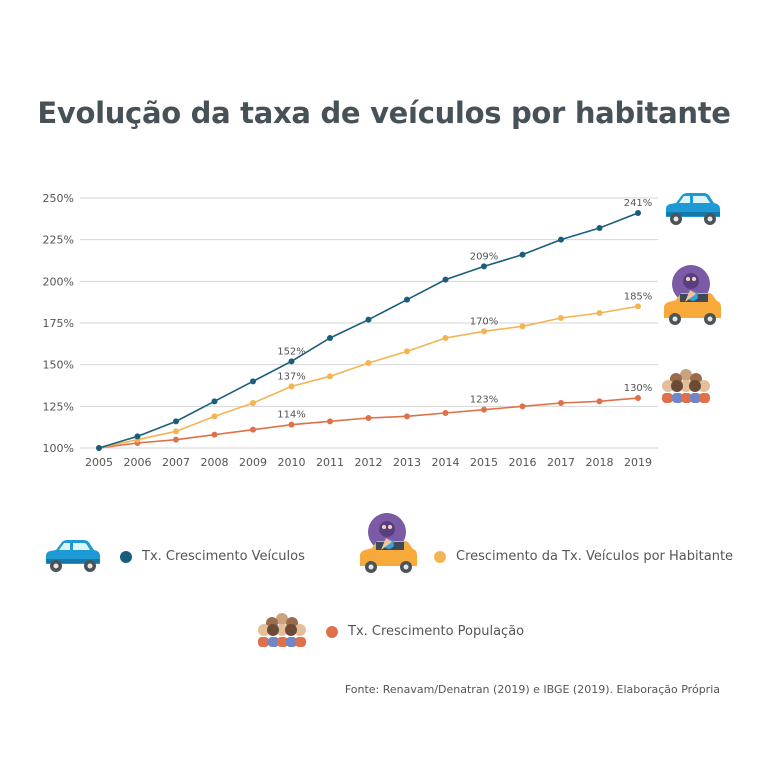  Describe the element at coordinates (58, 448) in the screenshot. I see `y-tick-label: 100%` at that location.